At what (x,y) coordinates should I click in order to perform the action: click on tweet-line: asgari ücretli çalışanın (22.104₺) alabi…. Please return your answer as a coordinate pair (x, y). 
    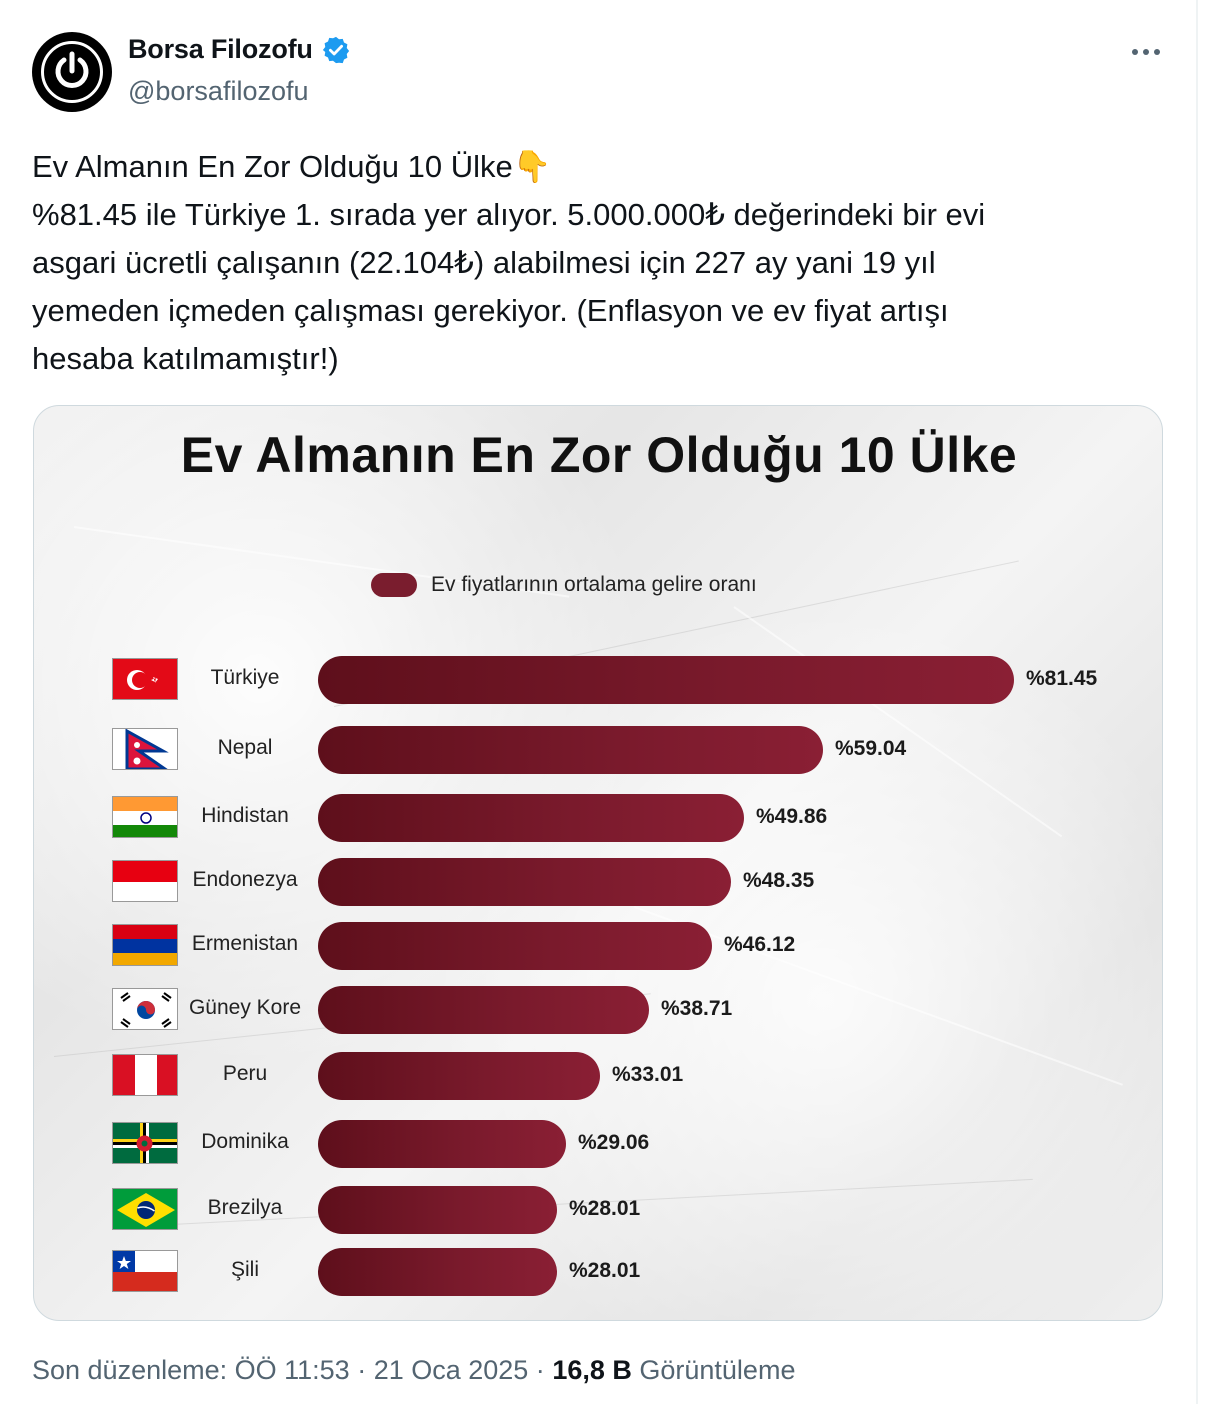
    Looking at the image, I should click on (484, 262).